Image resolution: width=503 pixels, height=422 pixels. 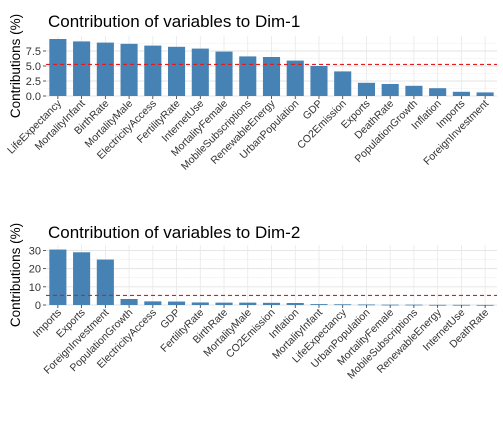 What do you see at coordinates (200, 72) in the screenshot?
I see `bar-InternetUse` at bounding box center [200, 72].